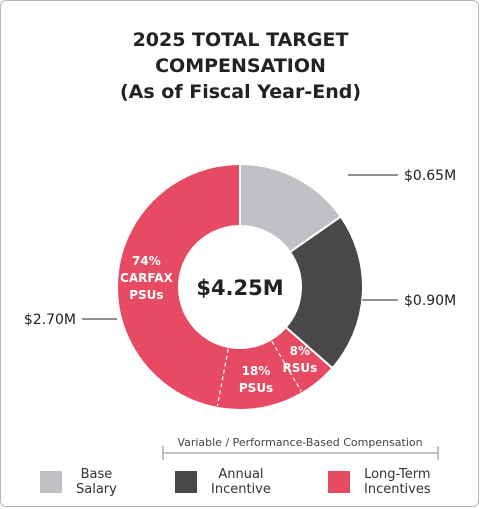 This screenshot has width=481, height=509. I want to click on legend-swatch-annual-incentive, so click(186, 482).